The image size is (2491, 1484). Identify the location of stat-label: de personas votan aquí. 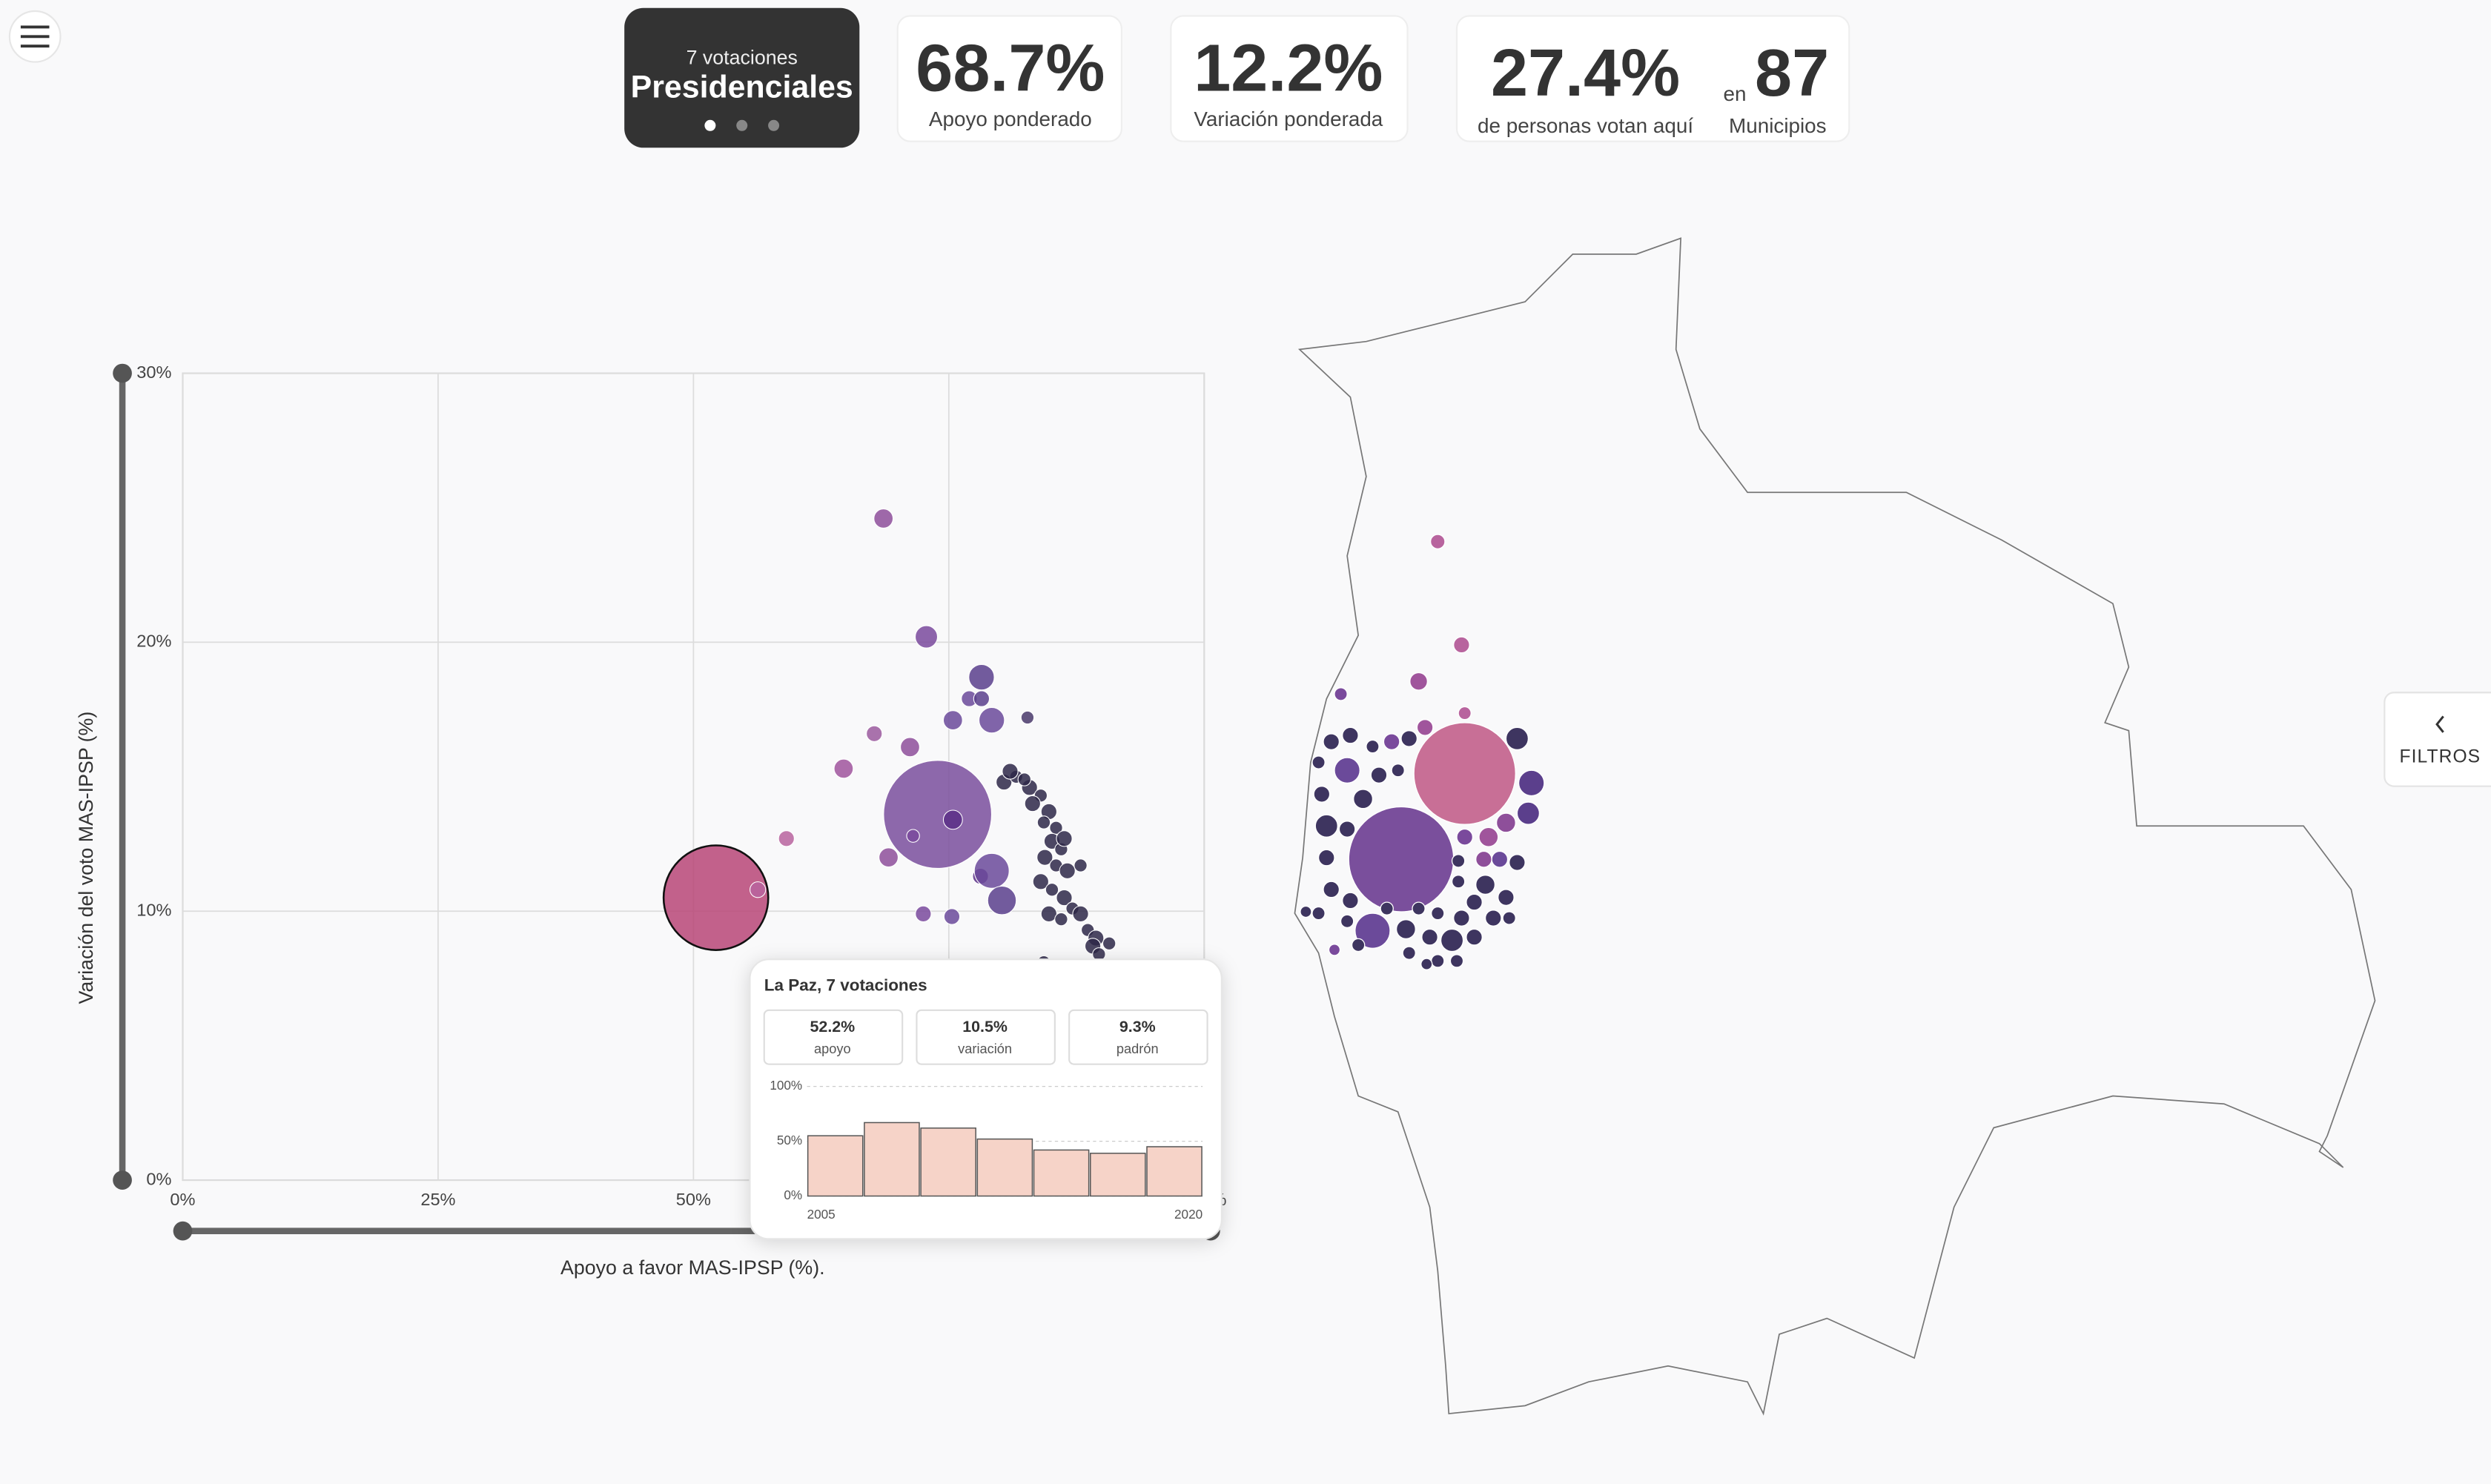
(1585, 125).